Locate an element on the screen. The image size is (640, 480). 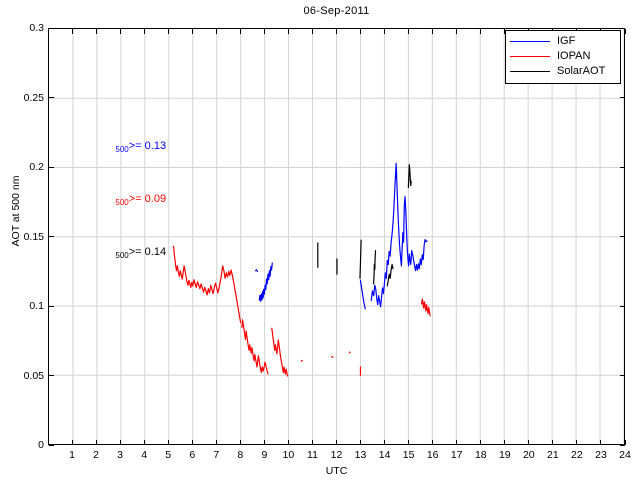
legend-item-igf: IGF is located at coordinates (563, 41).